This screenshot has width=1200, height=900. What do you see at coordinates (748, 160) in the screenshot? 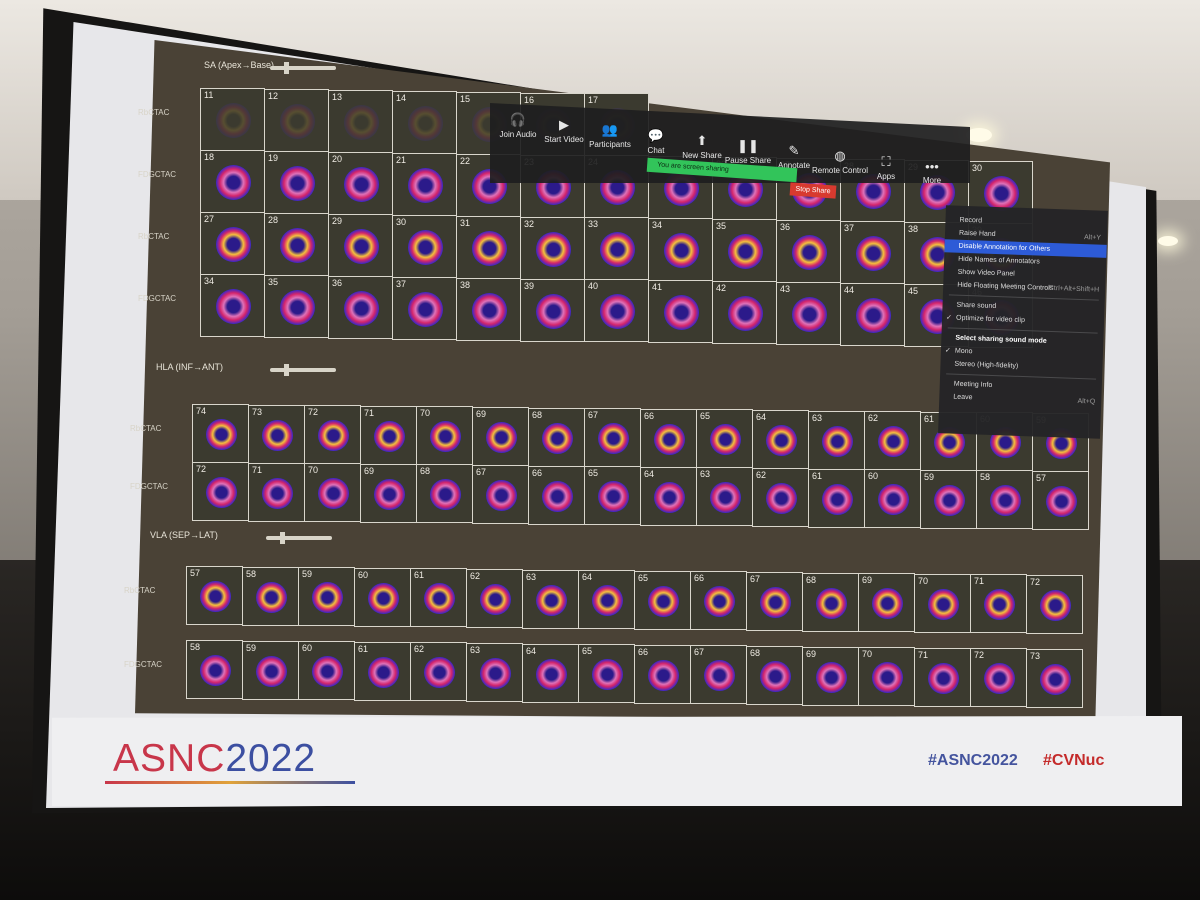
I see `zoom-button-label: Pause Share` at bounding box center [748, 160].